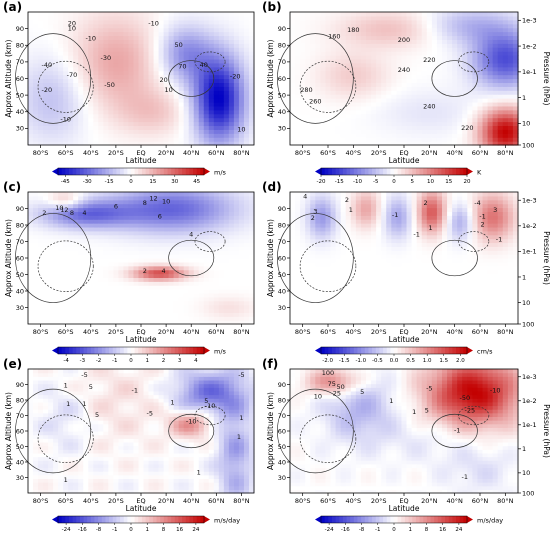 The image size is (550, 533). I want to click on contour-label: 4, so click(164, 271).